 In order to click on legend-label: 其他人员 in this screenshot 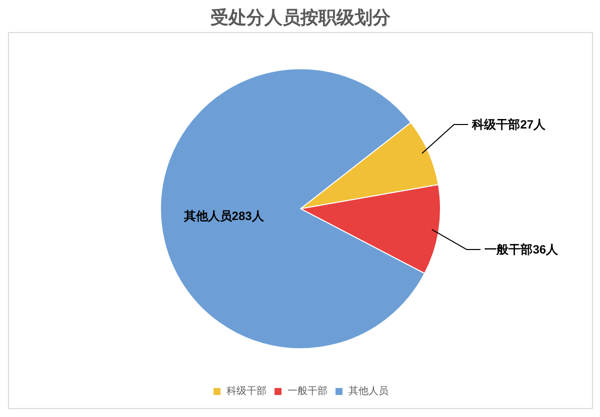, I will do `click(368, 391)`.